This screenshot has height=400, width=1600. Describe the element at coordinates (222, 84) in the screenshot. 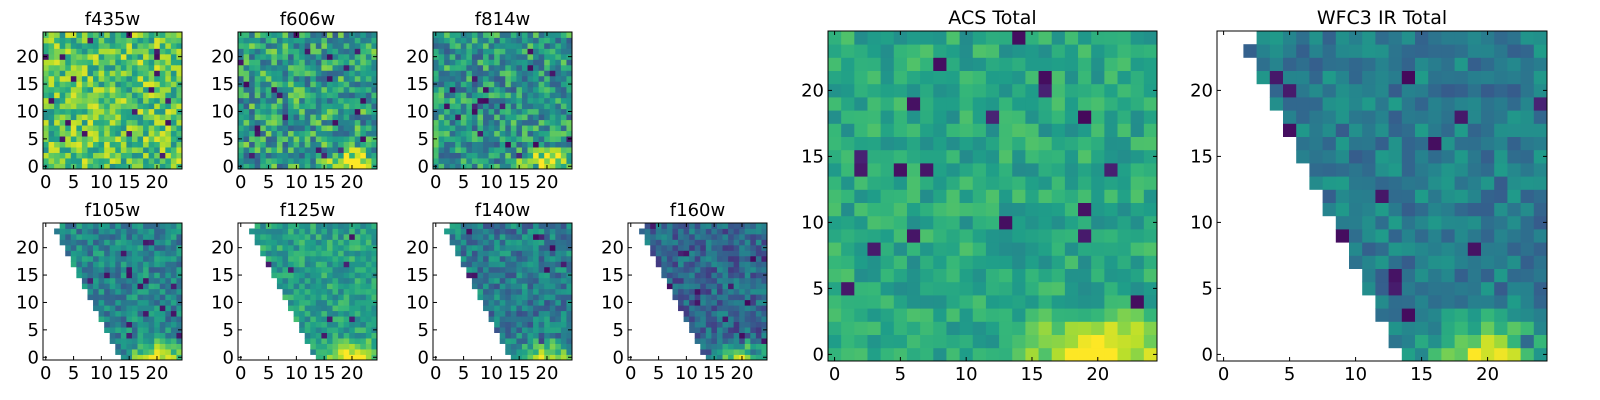

I see `y-tick-label: 15` at that location.